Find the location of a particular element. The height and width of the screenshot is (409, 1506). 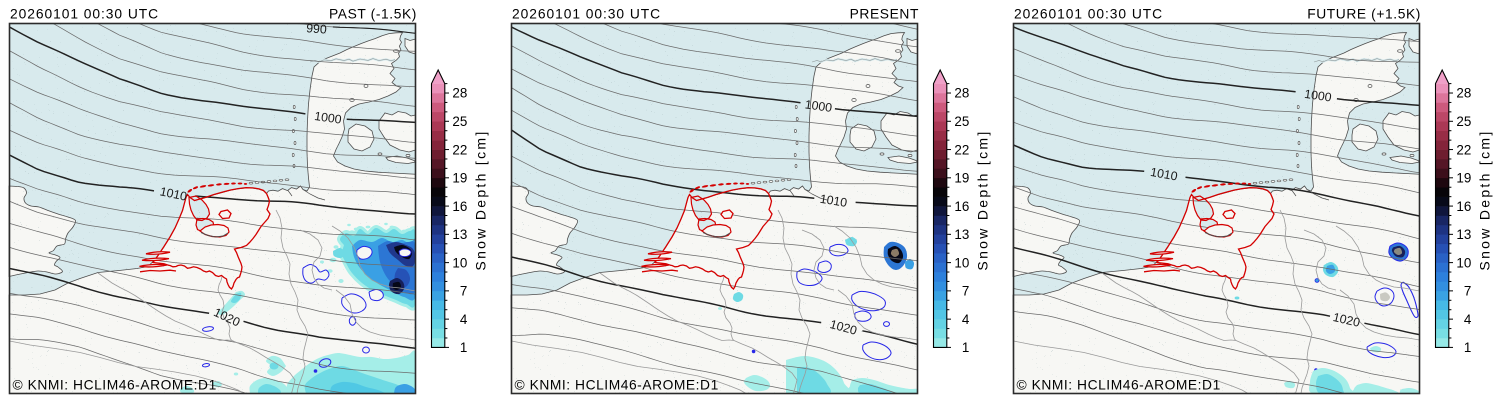

svg-text: FUTURE (+1.5K) is located at coordinates (1364, 14).